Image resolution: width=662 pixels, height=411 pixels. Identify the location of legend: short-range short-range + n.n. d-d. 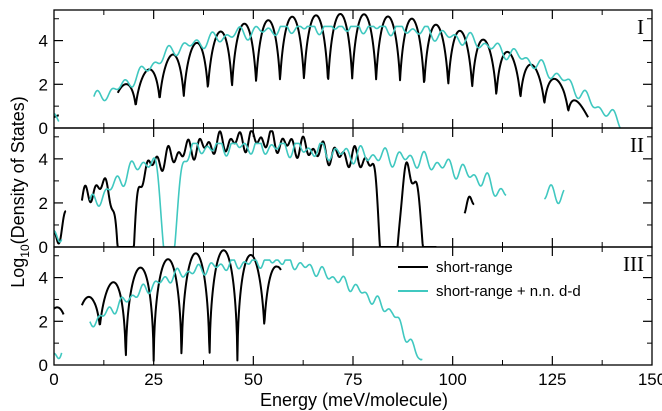
(489, 279).